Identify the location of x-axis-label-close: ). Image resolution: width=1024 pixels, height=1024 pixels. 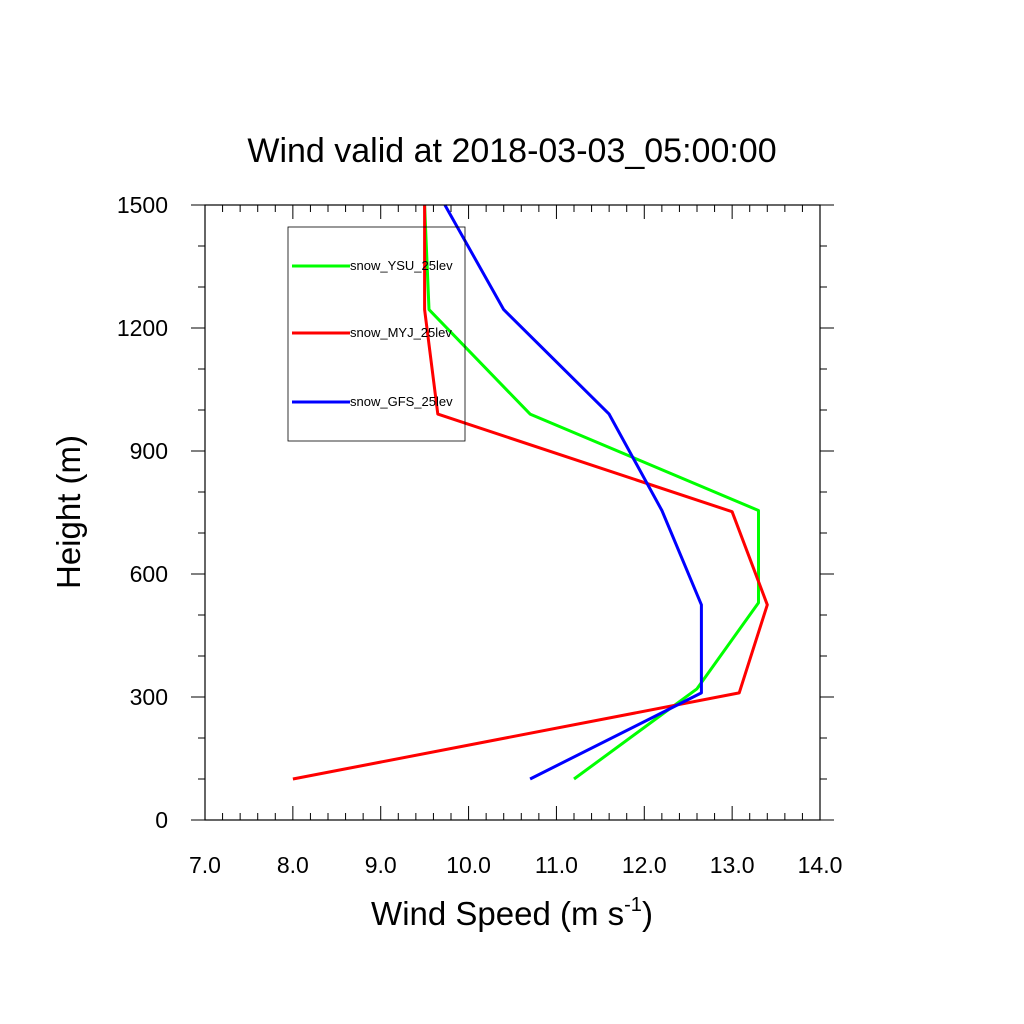
(647, 913).